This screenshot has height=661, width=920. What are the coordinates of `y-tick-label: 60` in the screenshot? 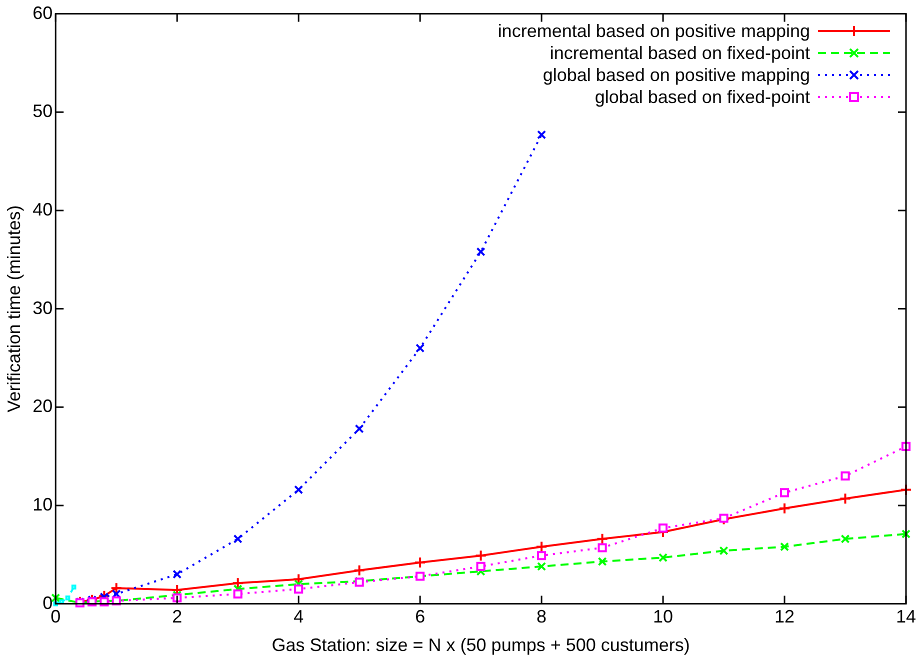 It's located at (42, 12).